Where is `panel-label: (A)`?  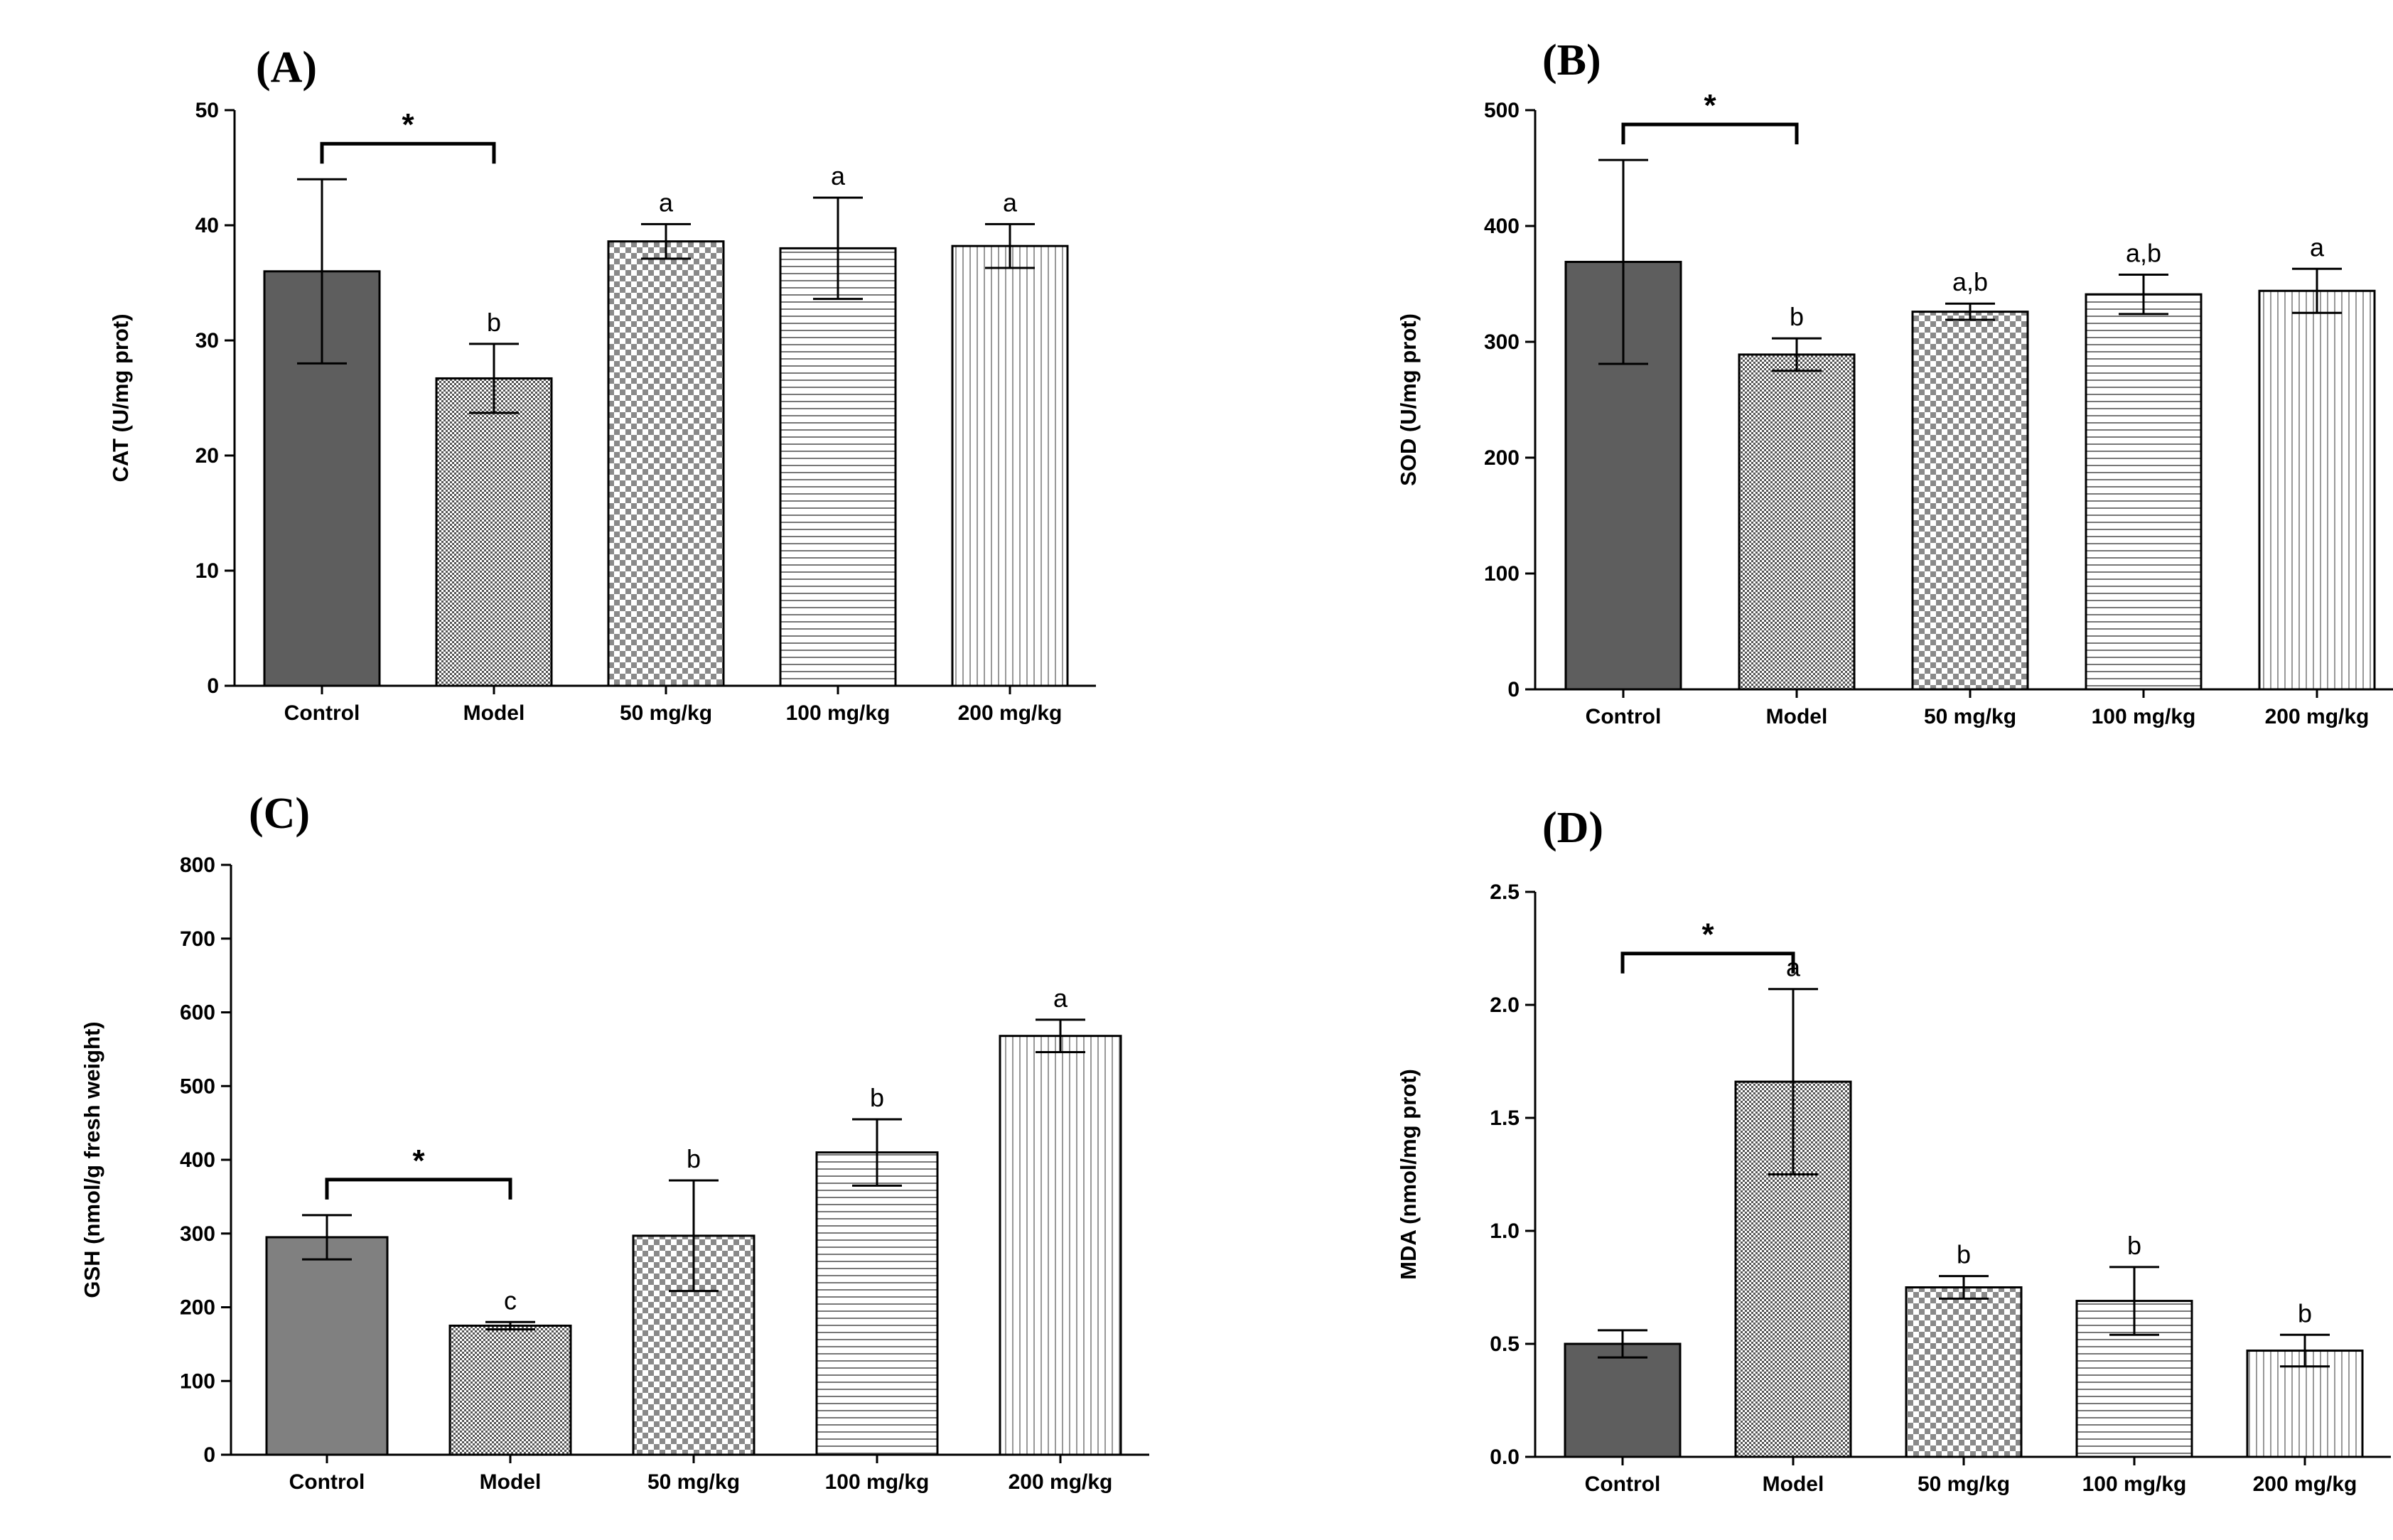 panel-label: (A) is located at coordinates (286, 67).